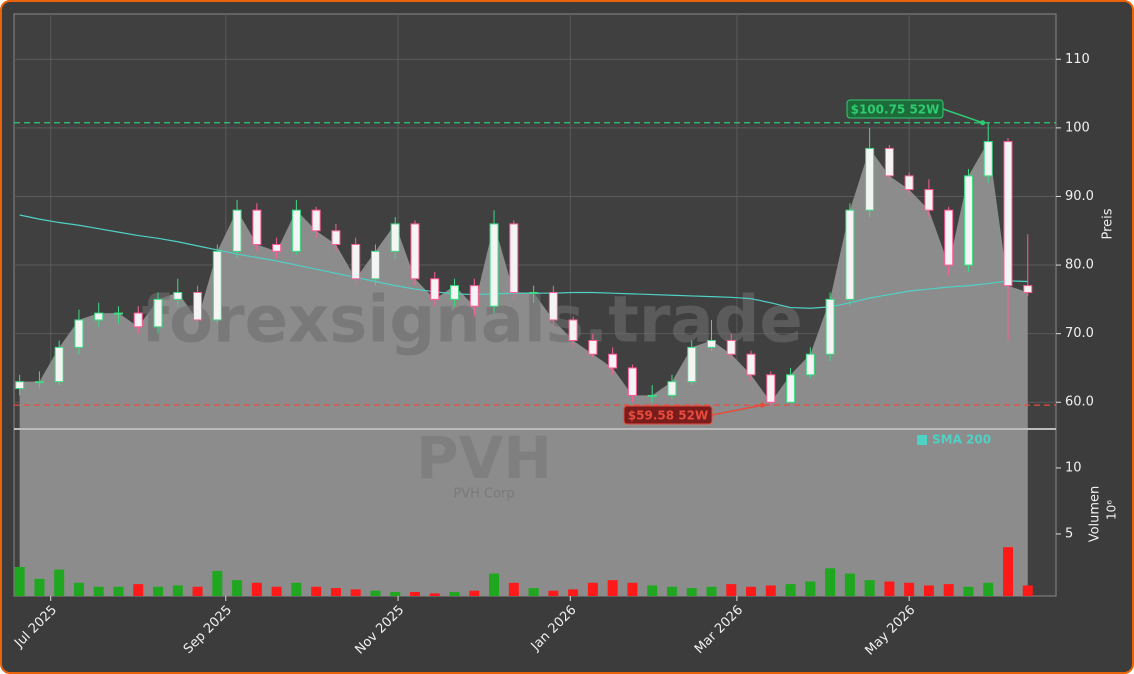 This screenshot has width=1134, height=674. What do you see at coordinates (1108, 223) in the screenshot?
I see `y-axis-label: Preis` at bounding box center [1108, 223].